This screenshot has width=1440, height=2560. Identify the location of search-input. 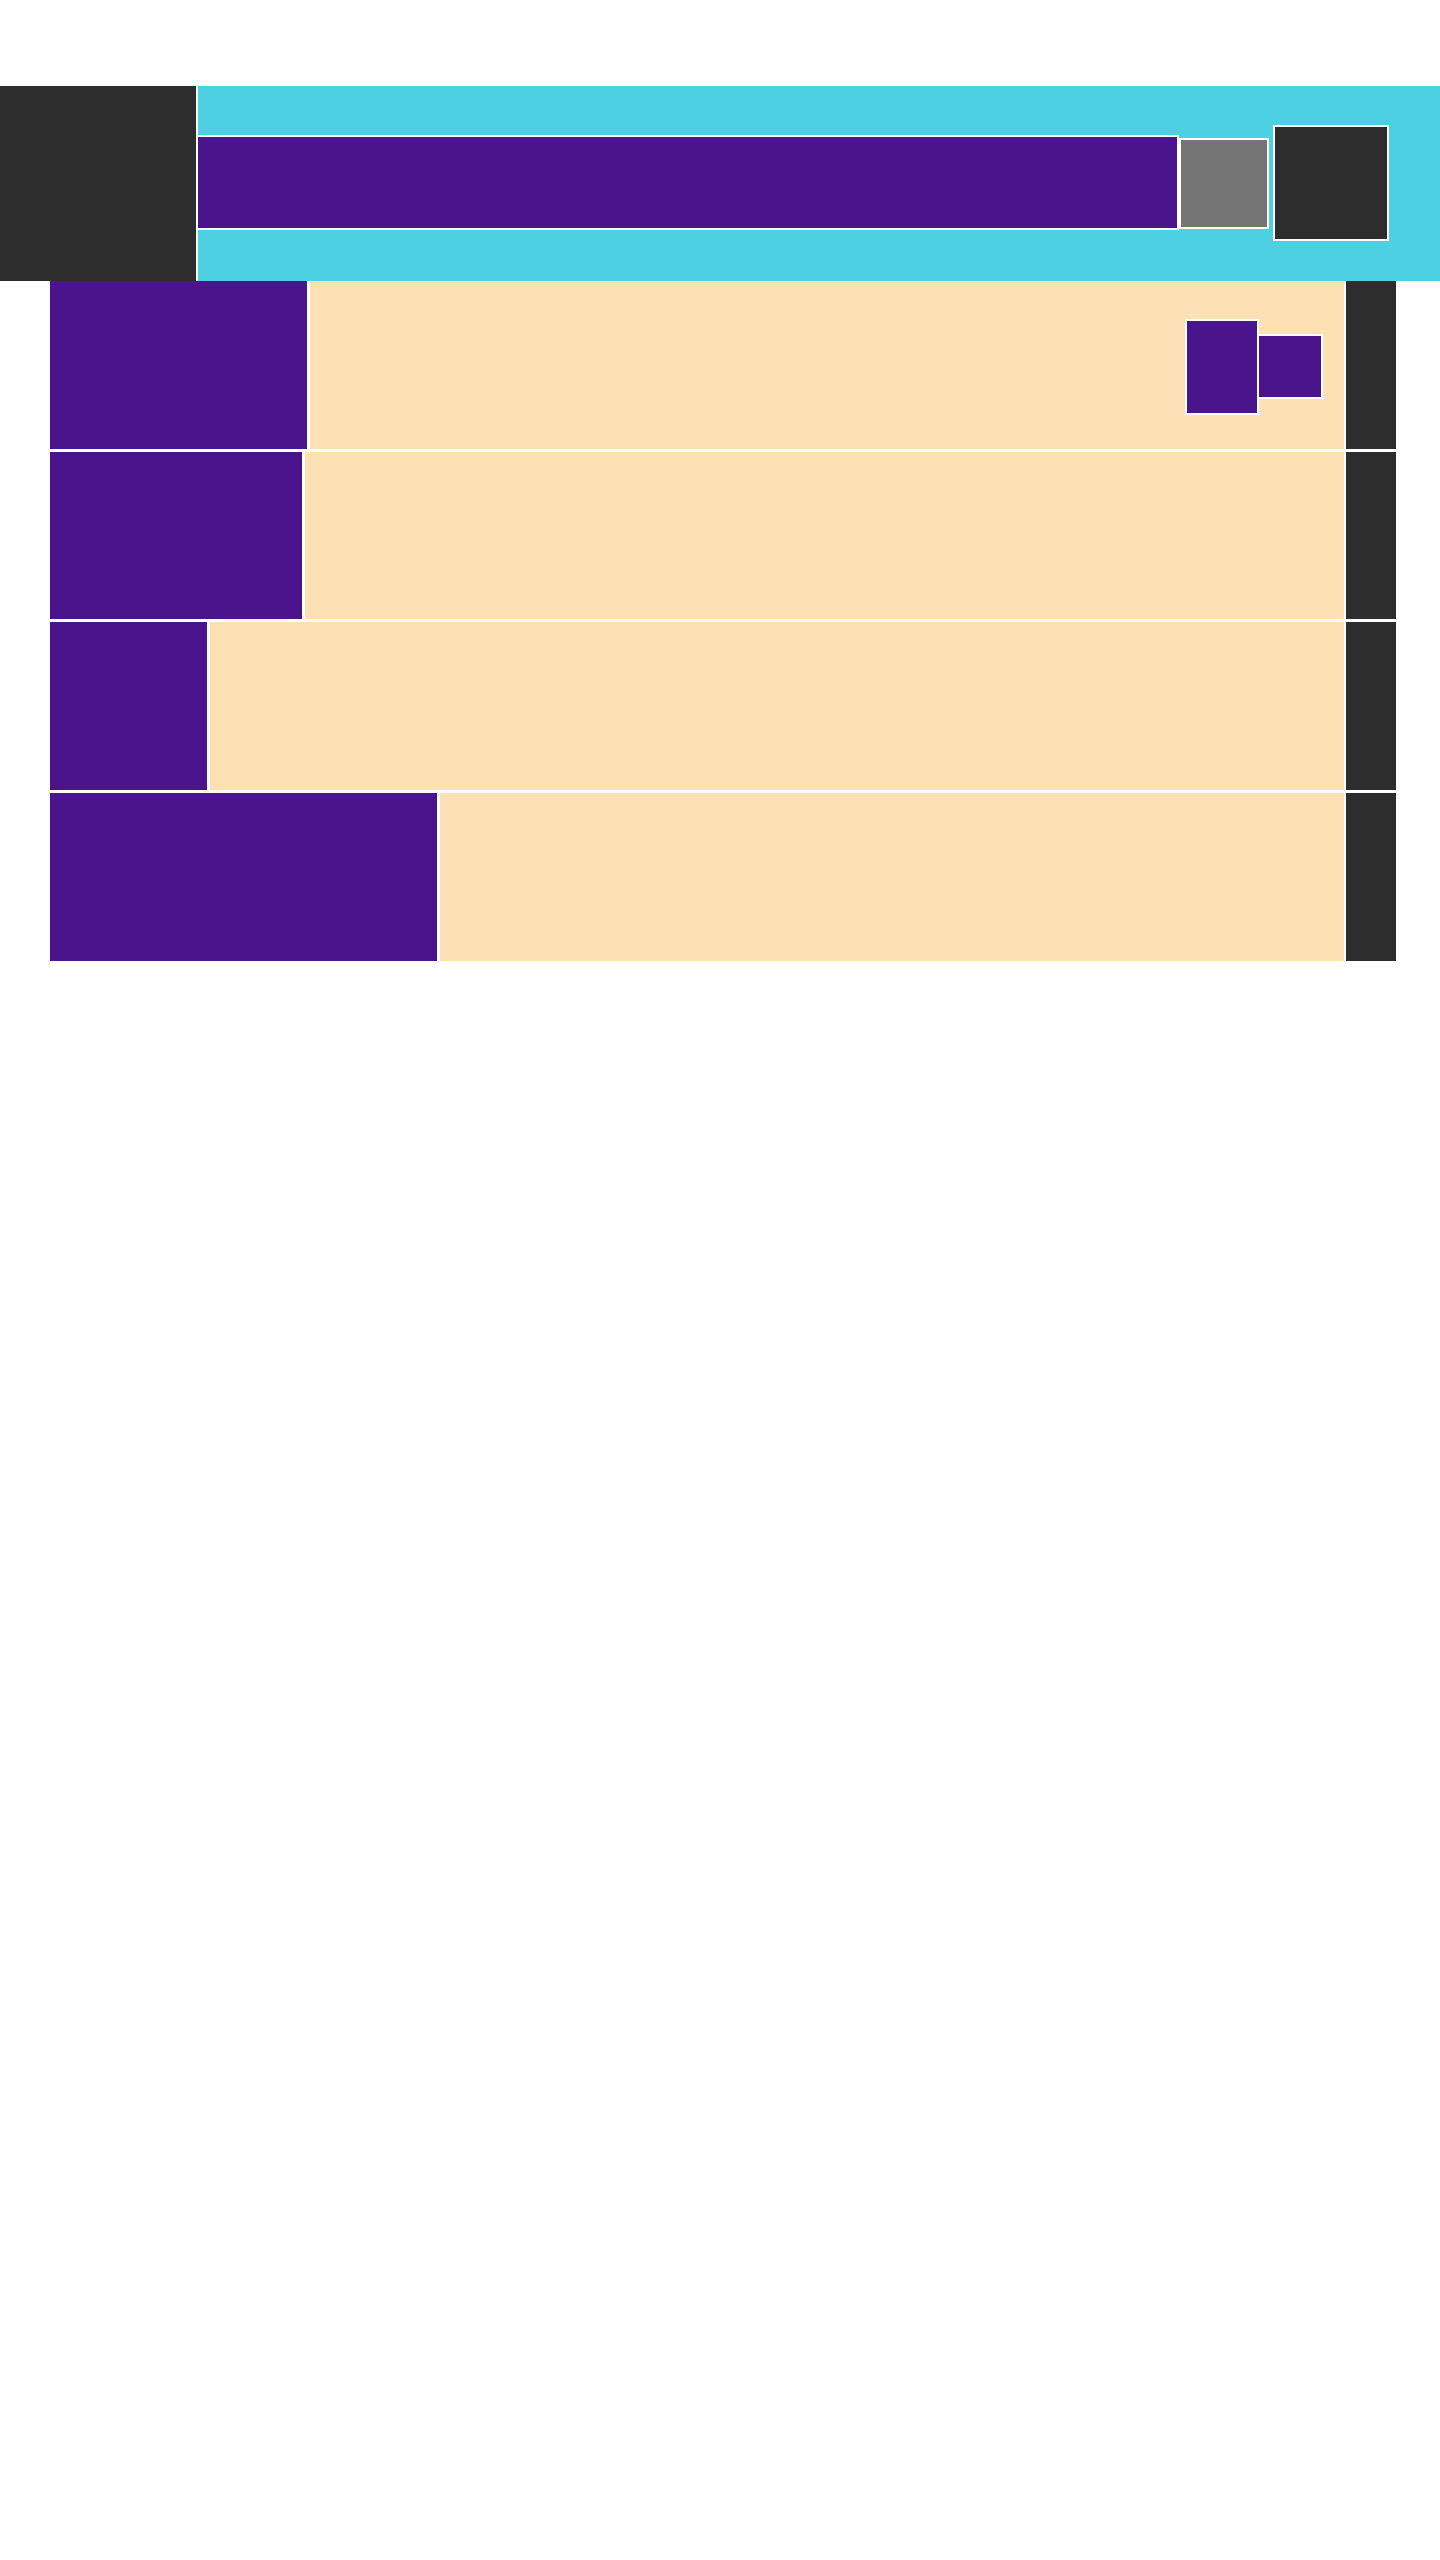
(687, 182).